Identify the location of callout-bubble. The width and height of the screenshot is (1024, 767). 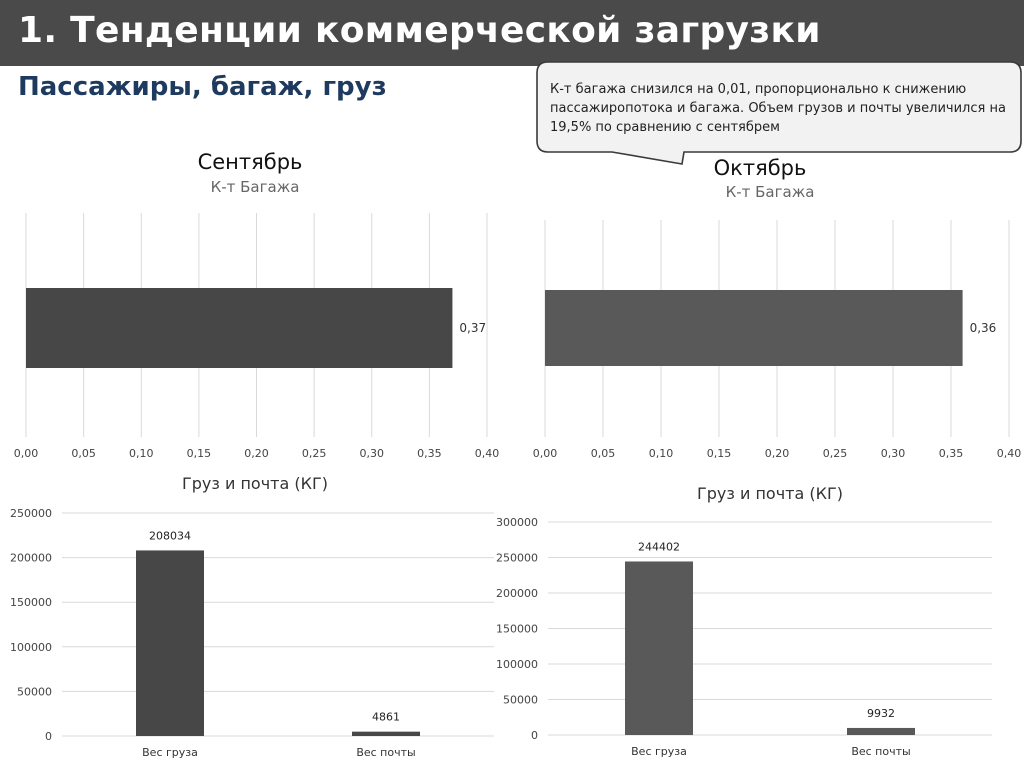
(779, 113).